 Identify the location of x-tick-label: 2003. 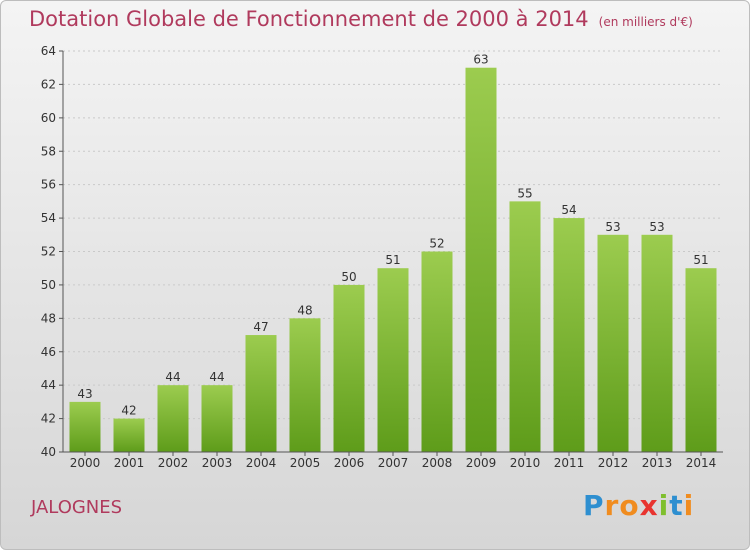
(217, 463).